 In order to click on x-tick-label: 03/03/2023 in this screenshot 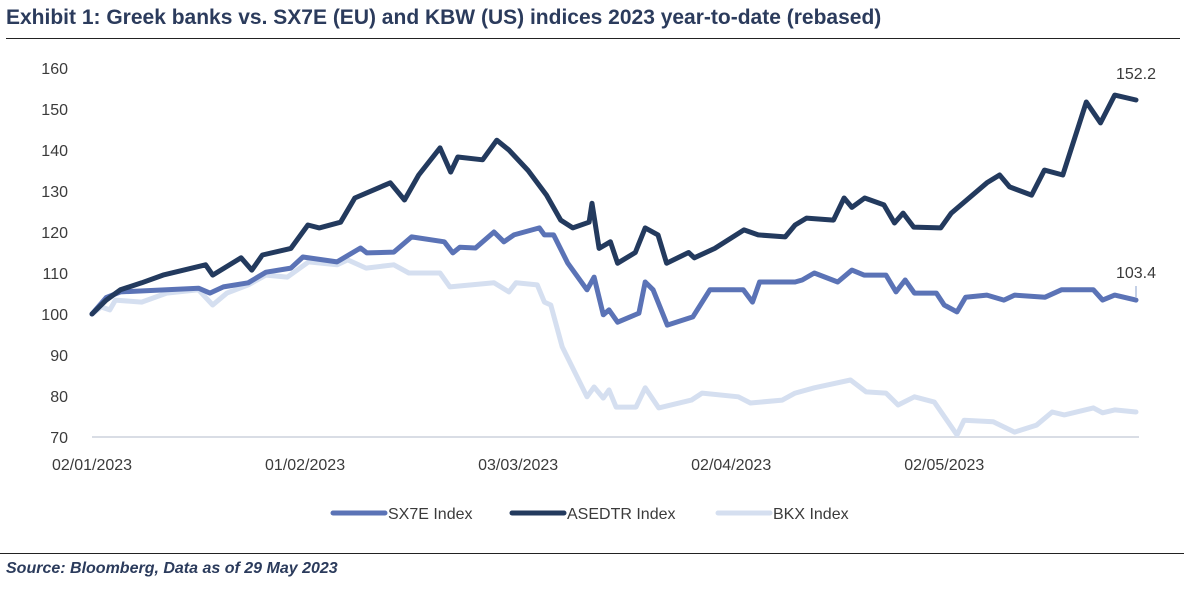, I will do `click(518, 465)`.